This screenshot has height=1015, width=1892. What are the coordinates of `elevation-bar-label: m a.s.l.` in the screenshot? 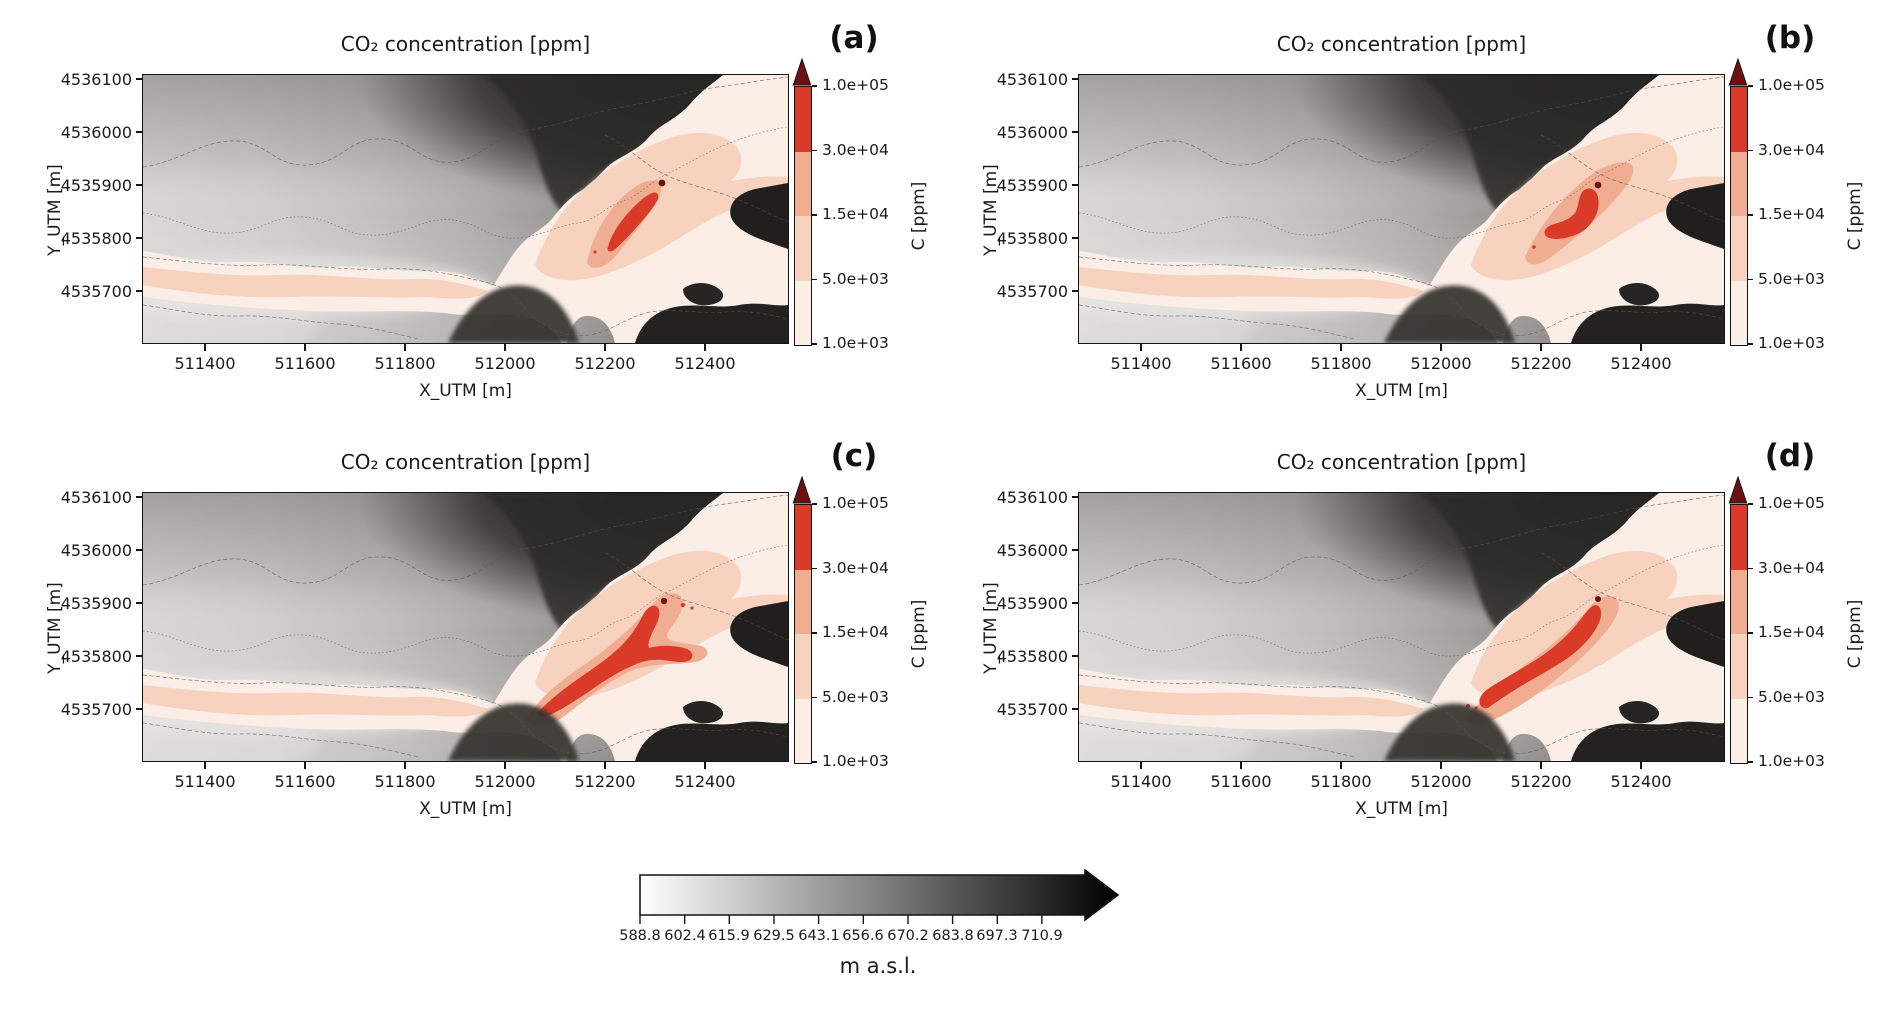 It's located at (878, 966).